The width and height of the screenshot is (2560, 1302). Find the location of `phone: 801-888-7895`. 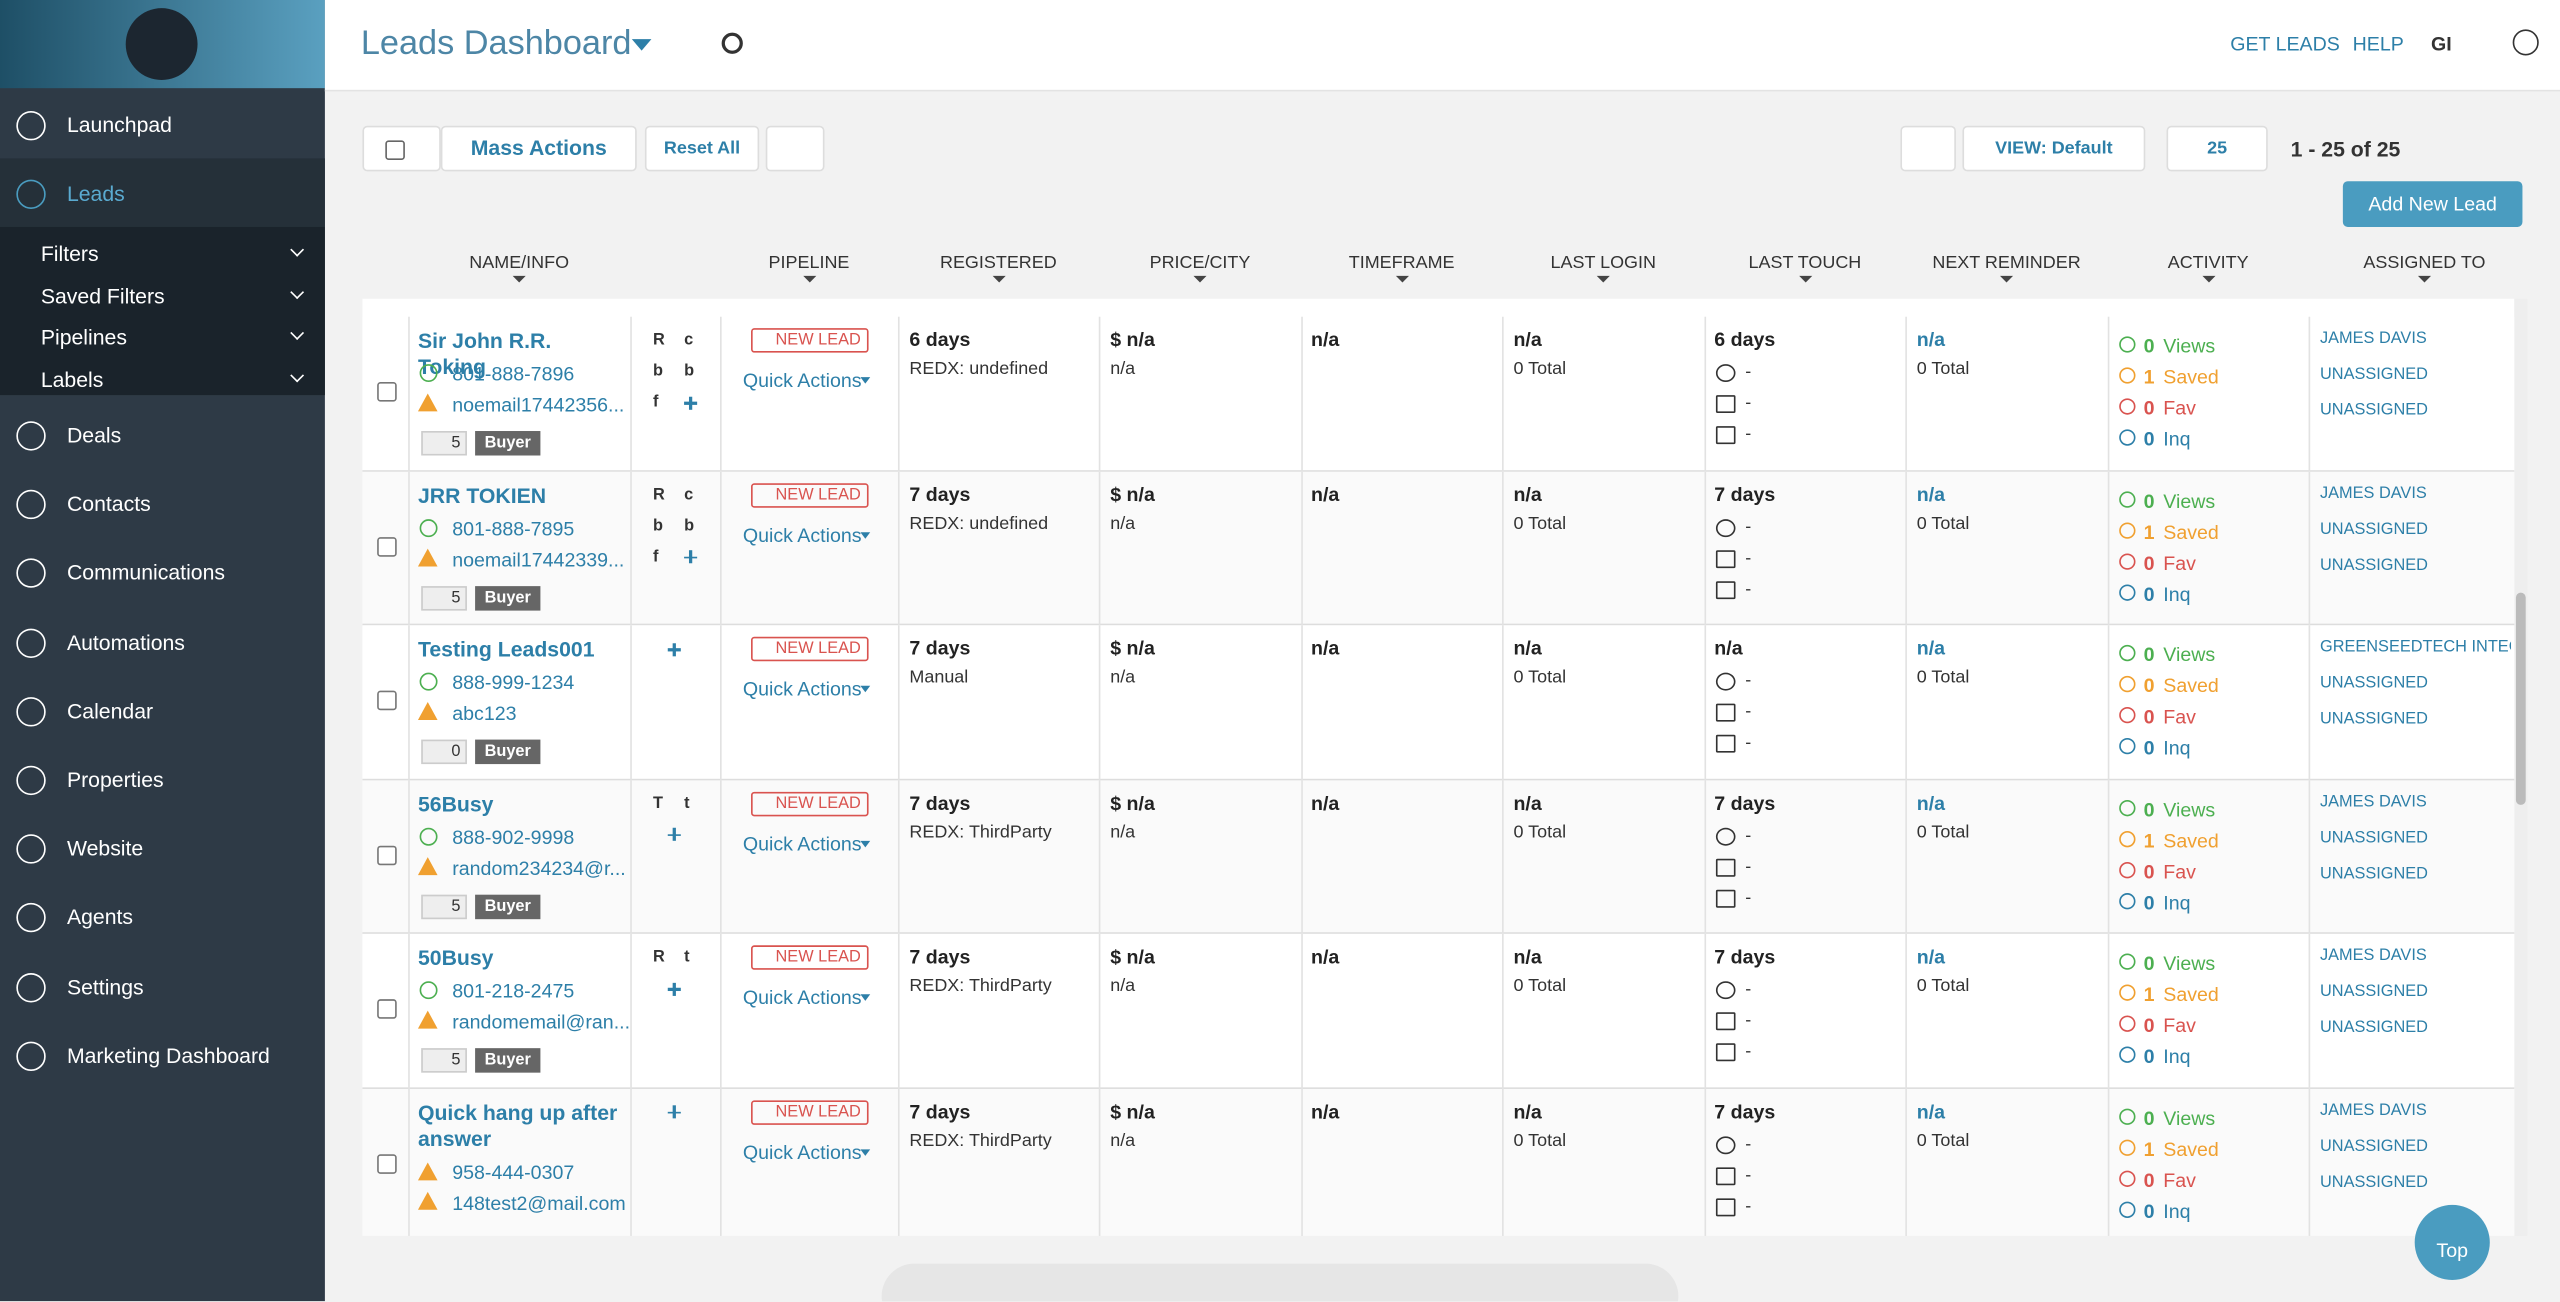

phone: 801-888-7895 is located at coordinates (513, 528).